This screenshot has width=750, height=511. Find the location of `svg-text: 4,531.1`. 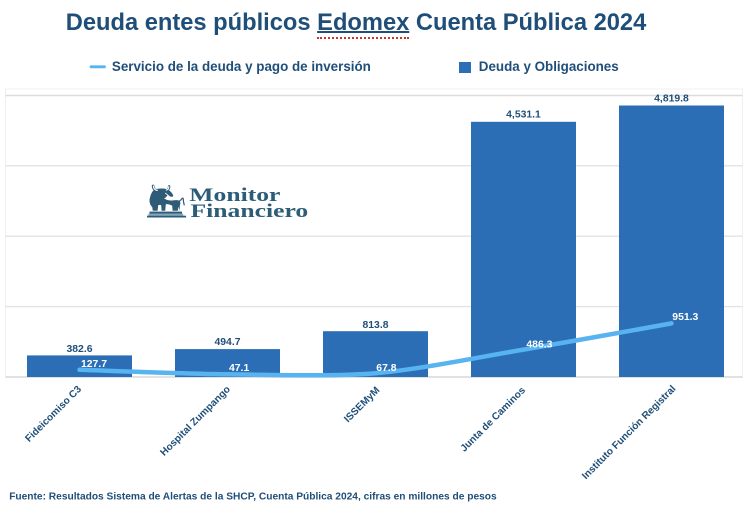

svg-text: 4,531.1 is located at coordinates (523, 115).